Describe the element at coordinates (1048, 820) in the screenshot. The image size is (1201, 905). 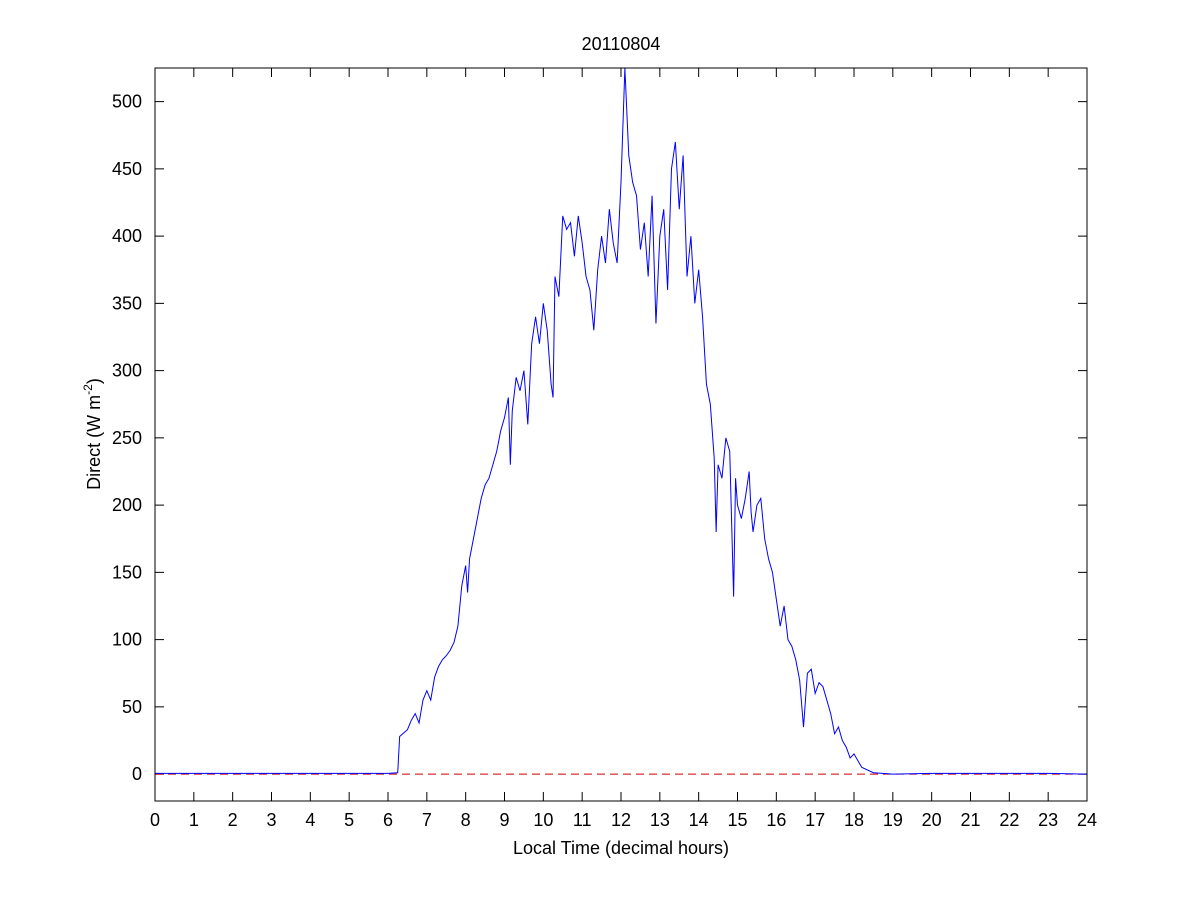
I see `x-tick-label: 23` at that location.